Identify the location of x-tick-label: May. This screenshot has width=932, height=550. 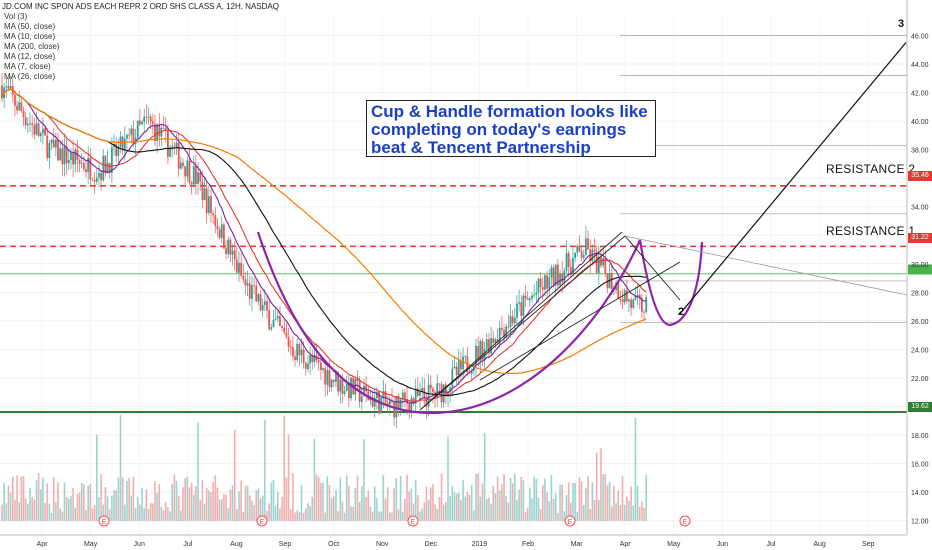
(91, 544).